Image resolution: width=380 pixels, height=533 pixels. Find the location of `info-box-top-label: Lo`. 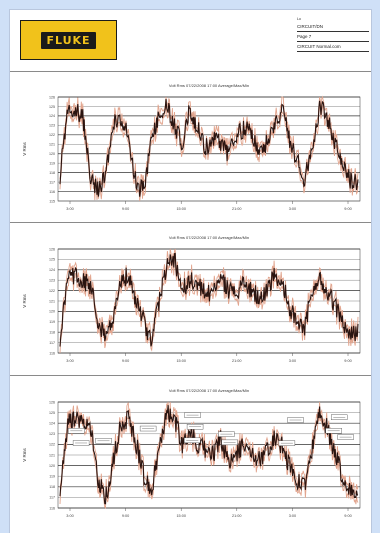

info-box-top-label: Lo is located at coordinates (299, 19).